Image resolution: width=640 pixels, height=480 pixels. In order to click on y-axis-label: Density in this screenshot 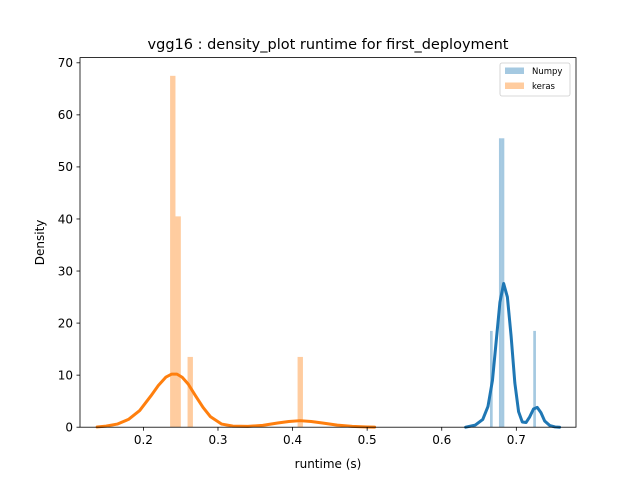, I will do `click(40, 243)`.